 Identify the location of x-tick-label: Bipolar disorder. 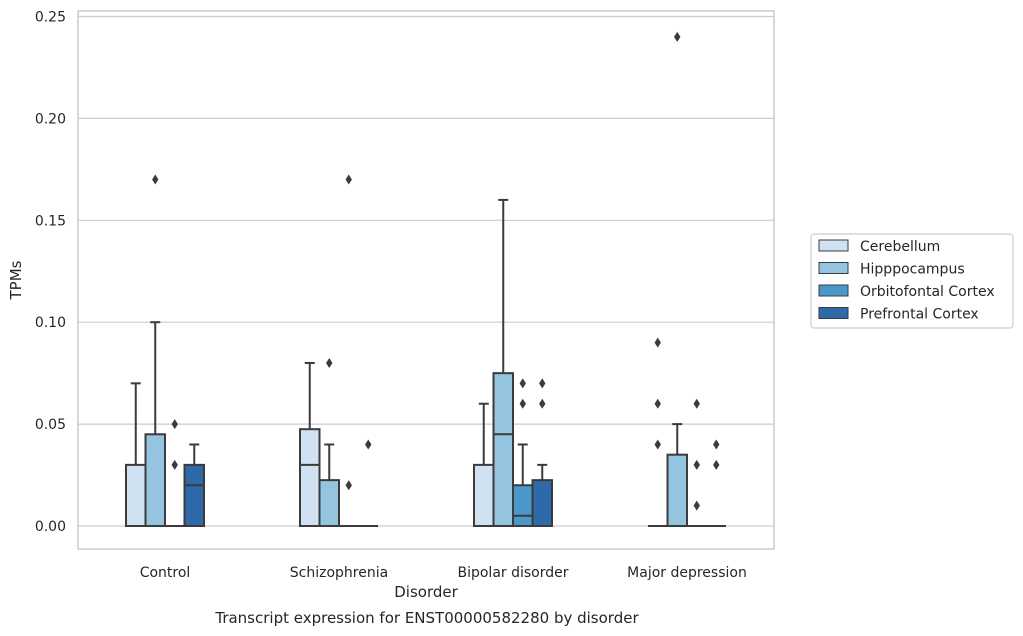
(512, 573).